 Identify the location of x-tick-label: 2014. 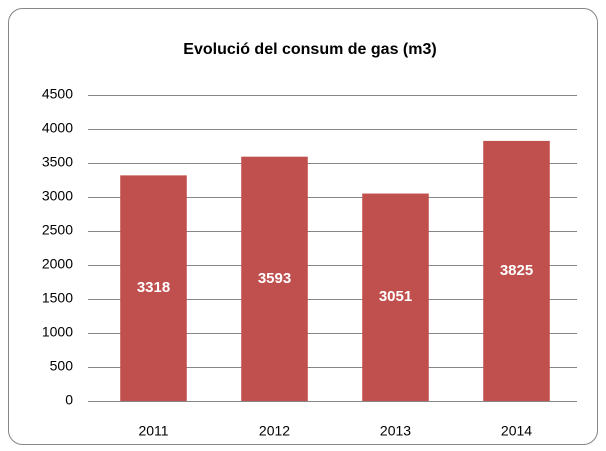
(516, 431).